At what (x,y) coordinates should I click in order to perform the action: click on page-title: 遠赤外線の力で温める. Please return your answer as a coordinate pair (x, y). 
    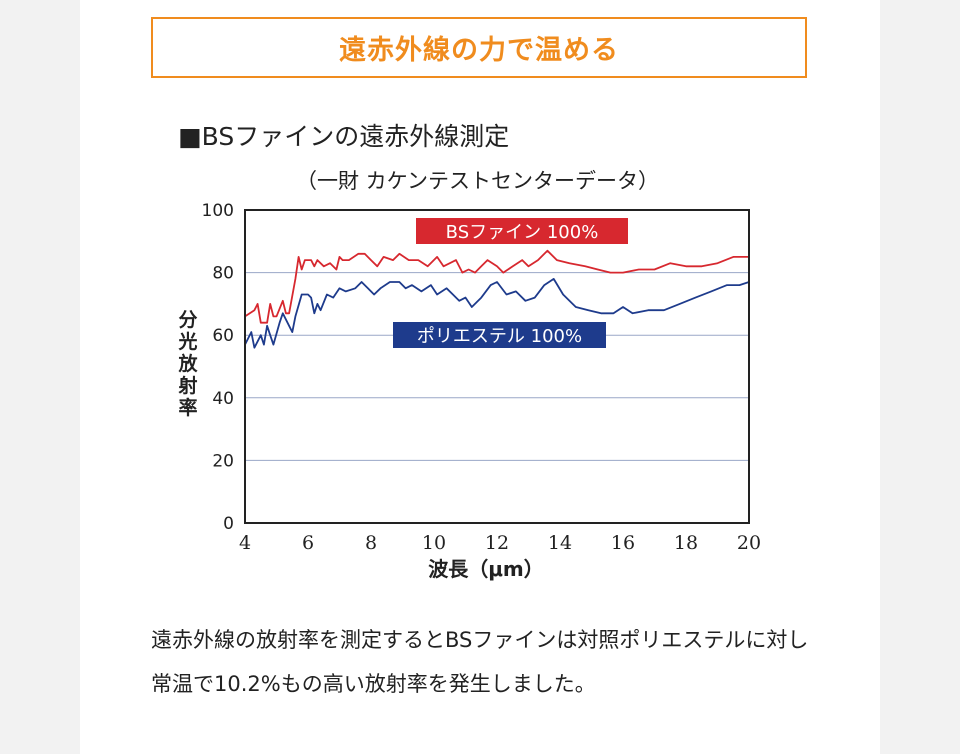
    Looking at the image, I should click on (479, 47).